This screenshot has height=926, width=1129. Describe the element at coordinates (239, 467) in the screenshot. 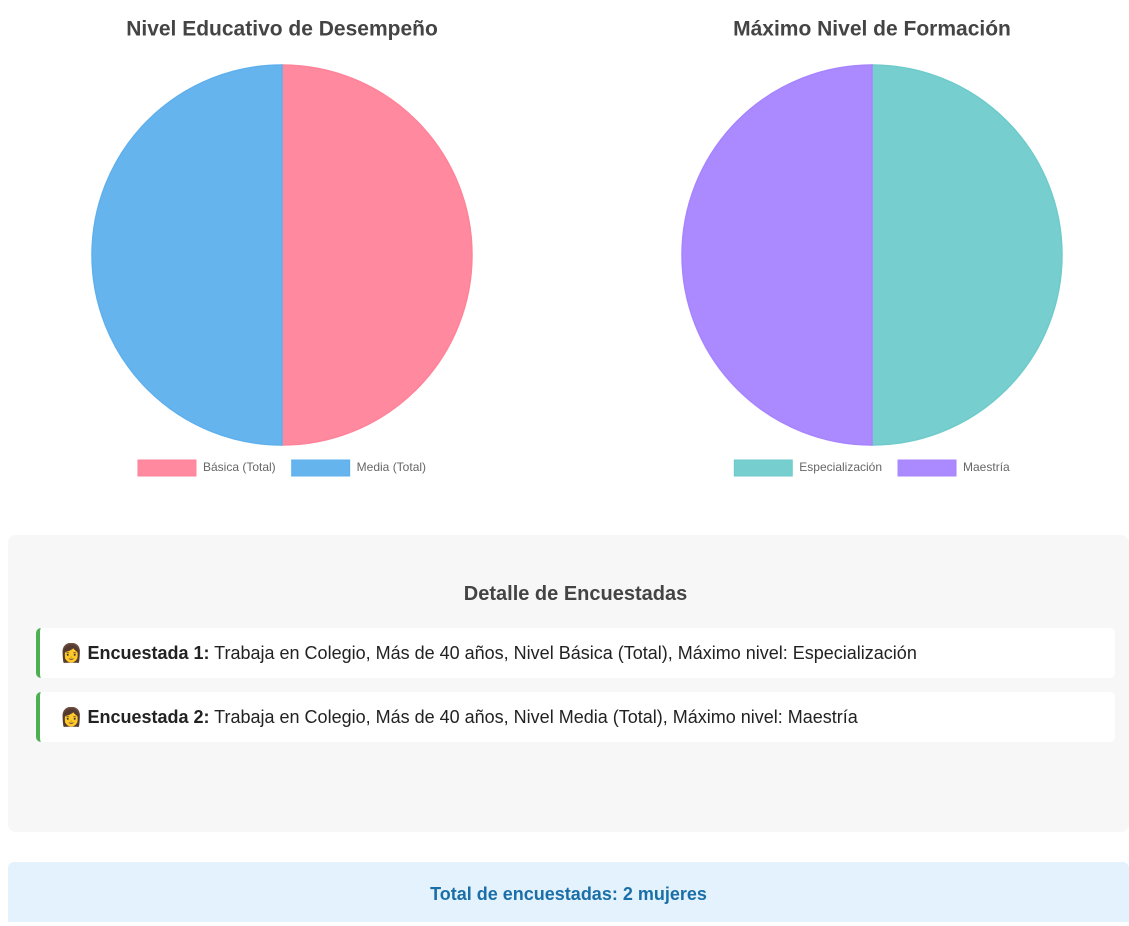

I see `legend-label: Básica (Total)` at that location.